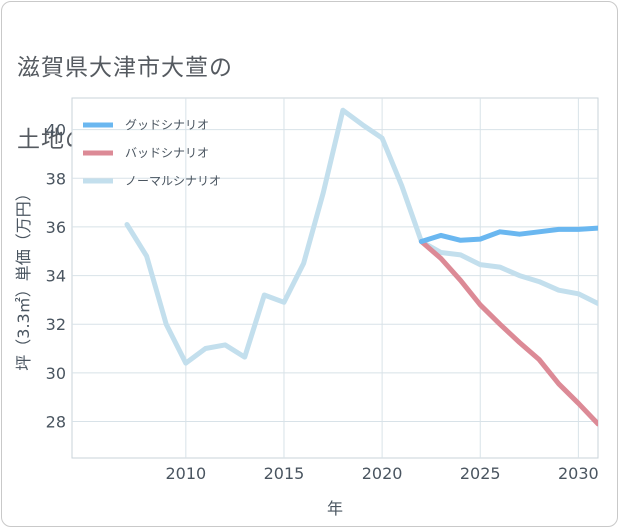 Image resolution: width=621 pixels, height=530 pixels. Describe the element at coordinates (125, 68) in the screenshot. I see `title-line-1: 滋賀県大津市大萱の` at that location.